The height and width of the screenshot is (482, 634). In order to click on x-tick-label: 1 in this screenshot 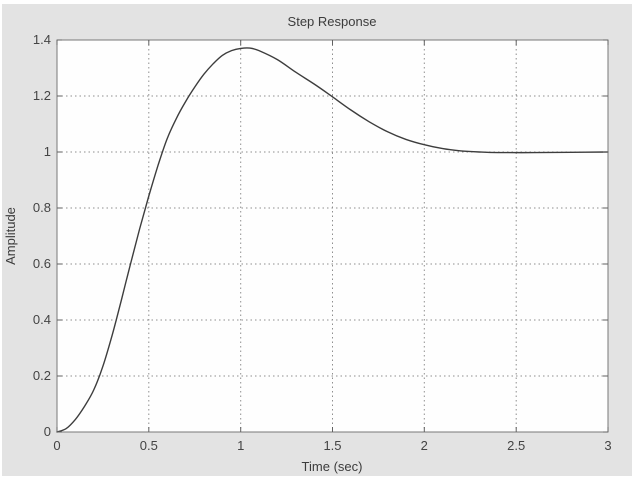, I will do `click(240, 445)`.